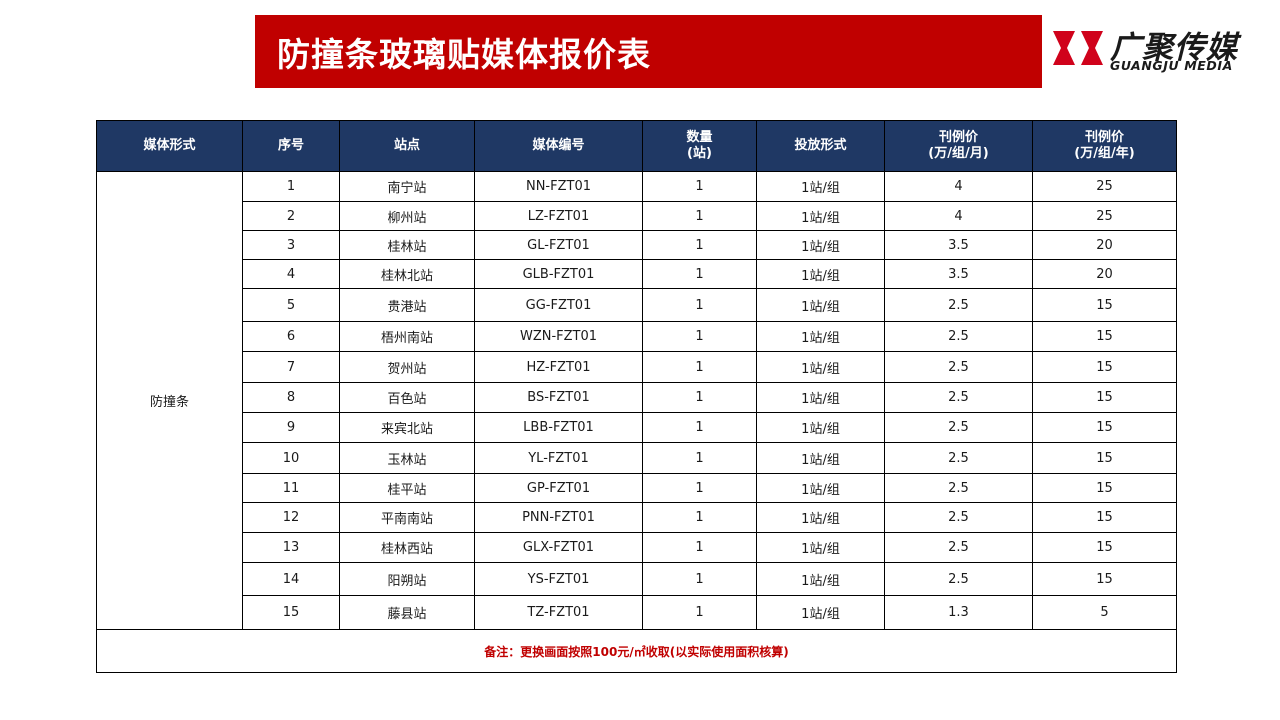 Image resolution: width=1280 pixels, height=720 pixels. What do you see at coordinates (558, 488) in the screenshot?
I see `media-code-cell: GP-FZT01` at bounding box center [558, 488].